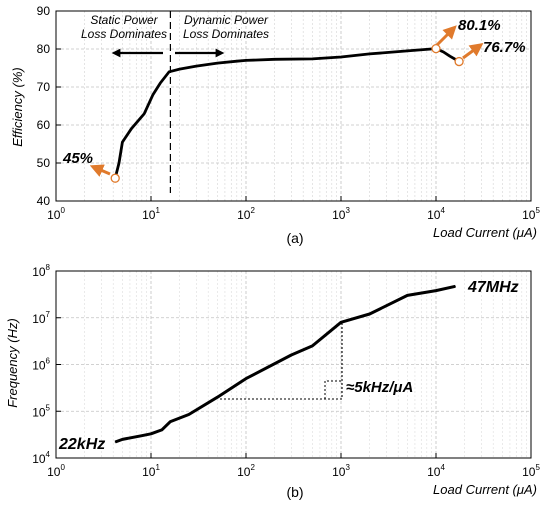 Image resolution: width=550 pixels, height=511 pixels. I want to click on y-tick-label: 104, so click(41, 458).